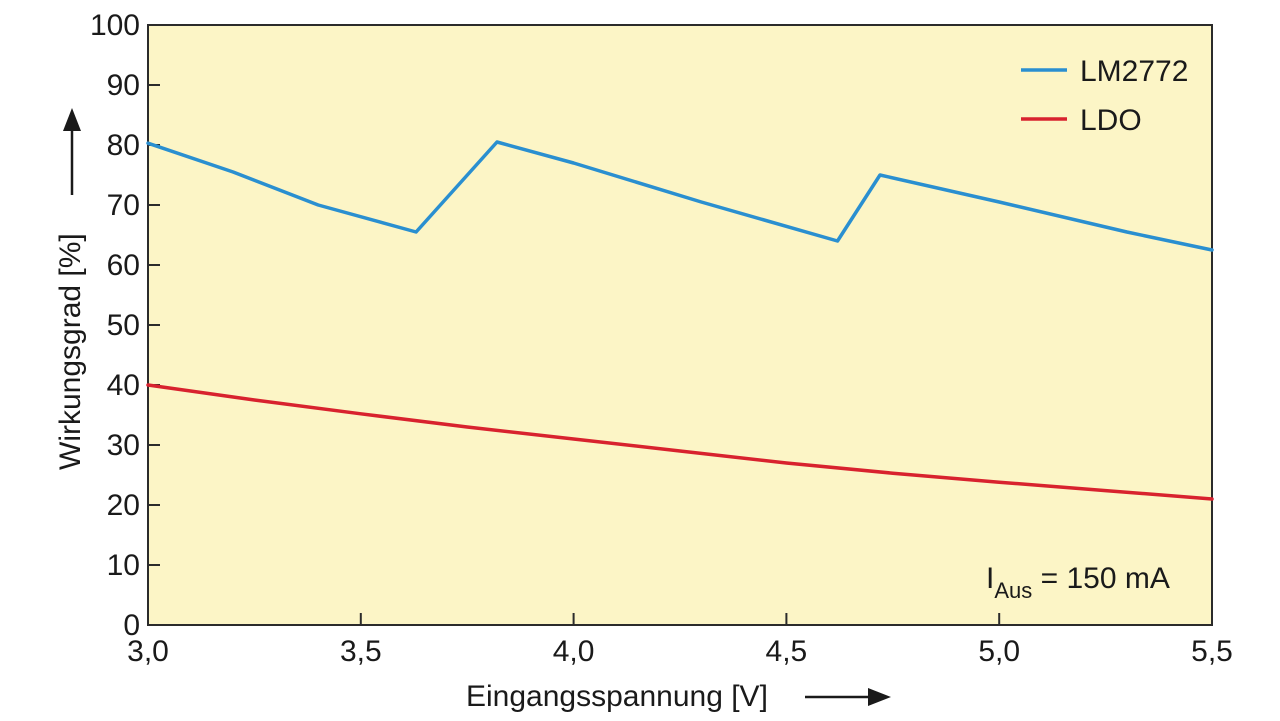  What do you see at coordinates (123, 565) in the screenshot?
I see `y-tick-label: 10` at bounding box center [123, 565].